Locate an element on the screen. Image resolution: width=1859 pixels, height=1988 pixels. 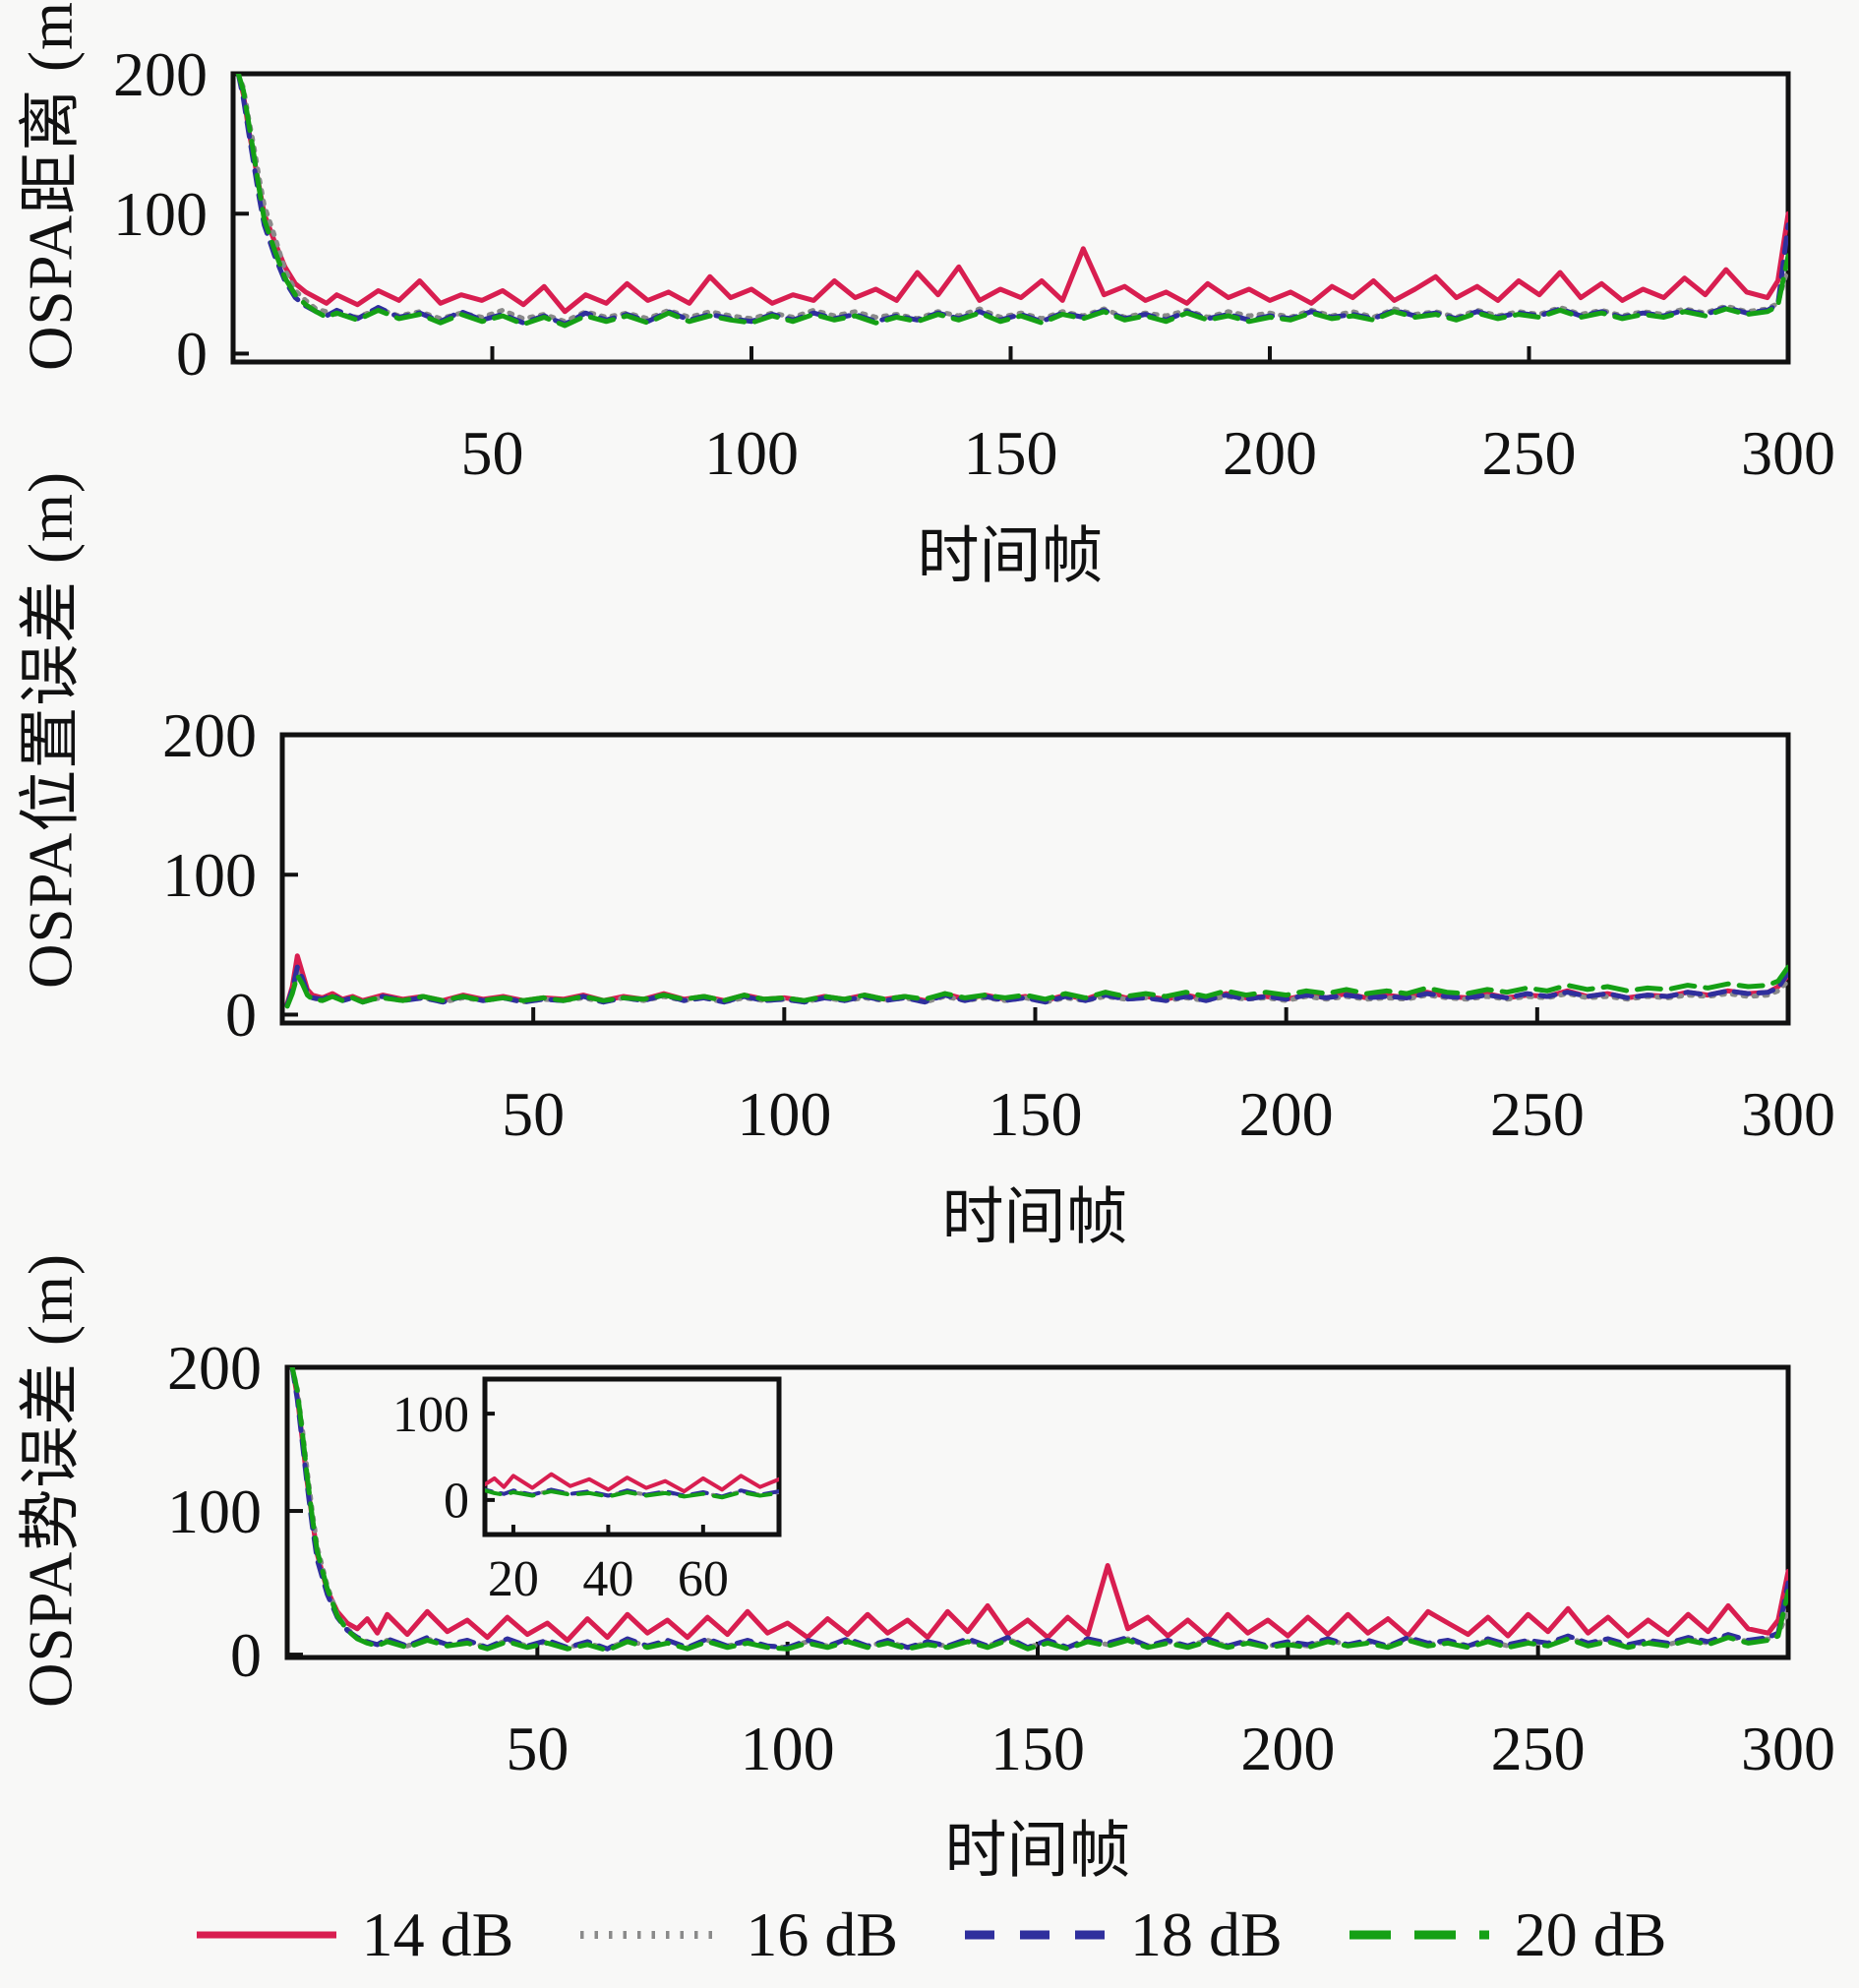
legend-line-16db-icon is located at coordinates (650, 1935).